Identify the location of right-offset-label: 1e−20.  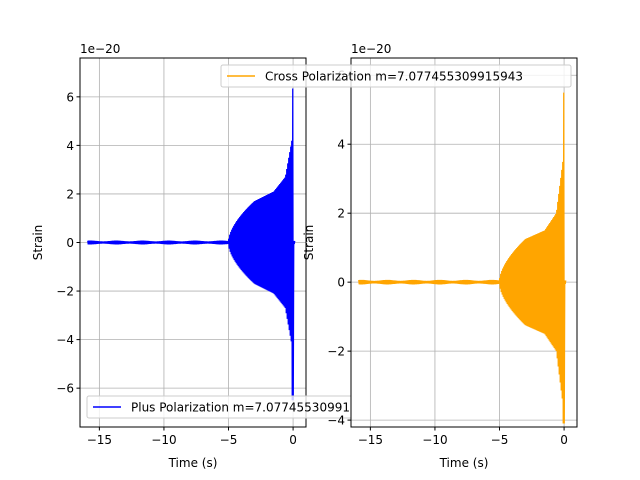
(371, 49).